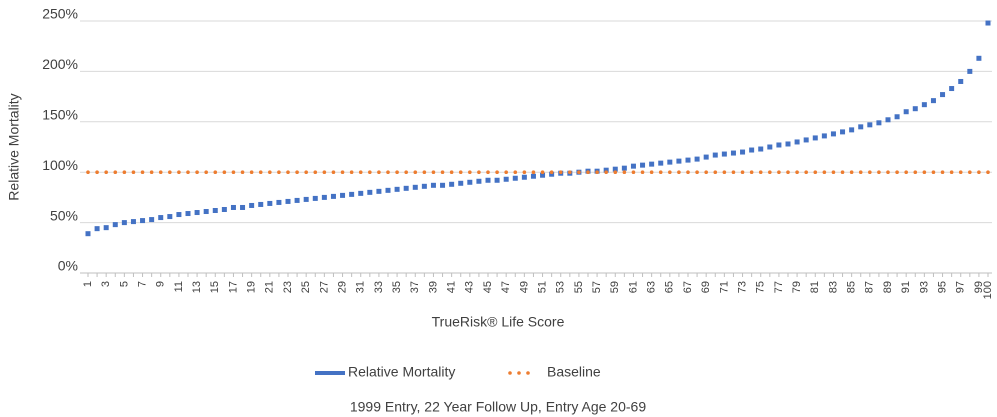 The width and height of the screenshot is (997, 417). I want to click on x-tick-label: 61, so click(633, 287).